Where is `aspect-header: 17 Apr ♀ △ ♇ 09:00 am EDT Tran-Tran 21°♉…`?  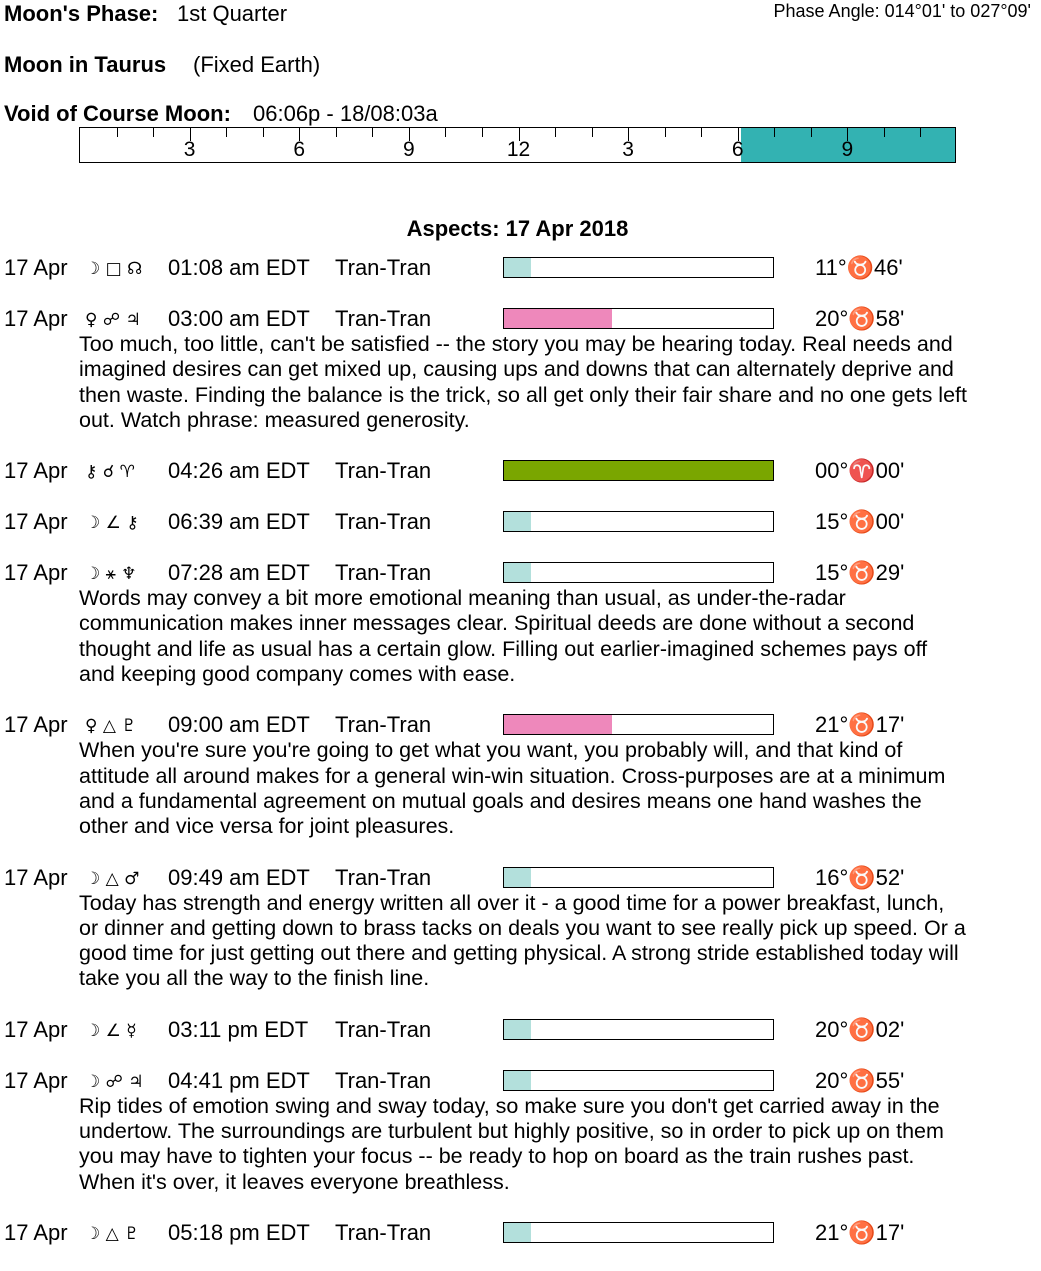 aspect-header: 17 Apr ♀ △ ♇ 09:00 am EDT Tran-Tran 21°♉… is located at coordinates (520, 725).